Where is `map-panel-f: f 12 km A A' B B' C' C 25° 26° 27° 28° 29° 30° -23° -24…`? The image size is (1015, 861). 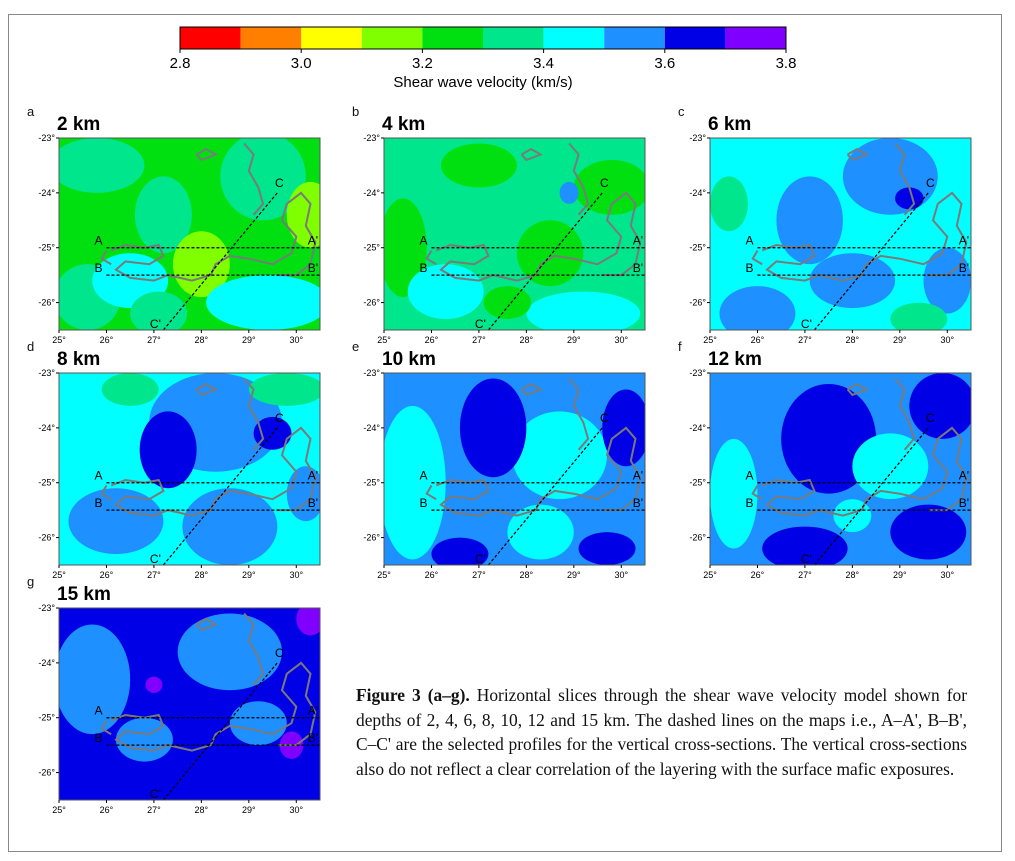 map-panel-f: f 12 km A A' B B' C' C 25° 26° 27° 28° 29° 30° -23° -24… is located at coordinates (826, 464).